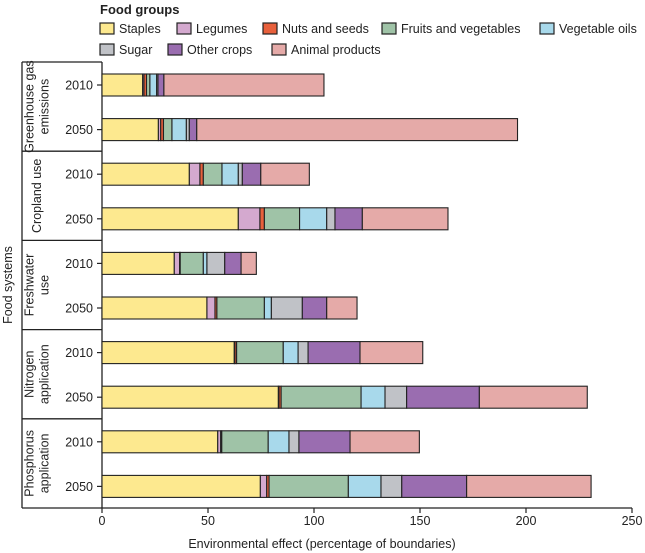 The width and height of the screenshot is (645, 553). I want to click on x-tick-label: 150, so click(420, 521).